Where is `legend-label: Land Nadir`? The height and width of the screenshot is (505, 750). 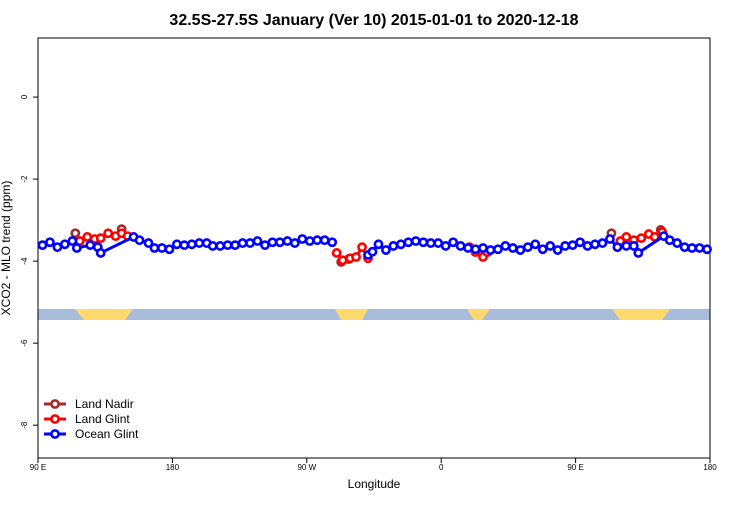
legend-label: Land Nadir is located at coordinates (104, 404).